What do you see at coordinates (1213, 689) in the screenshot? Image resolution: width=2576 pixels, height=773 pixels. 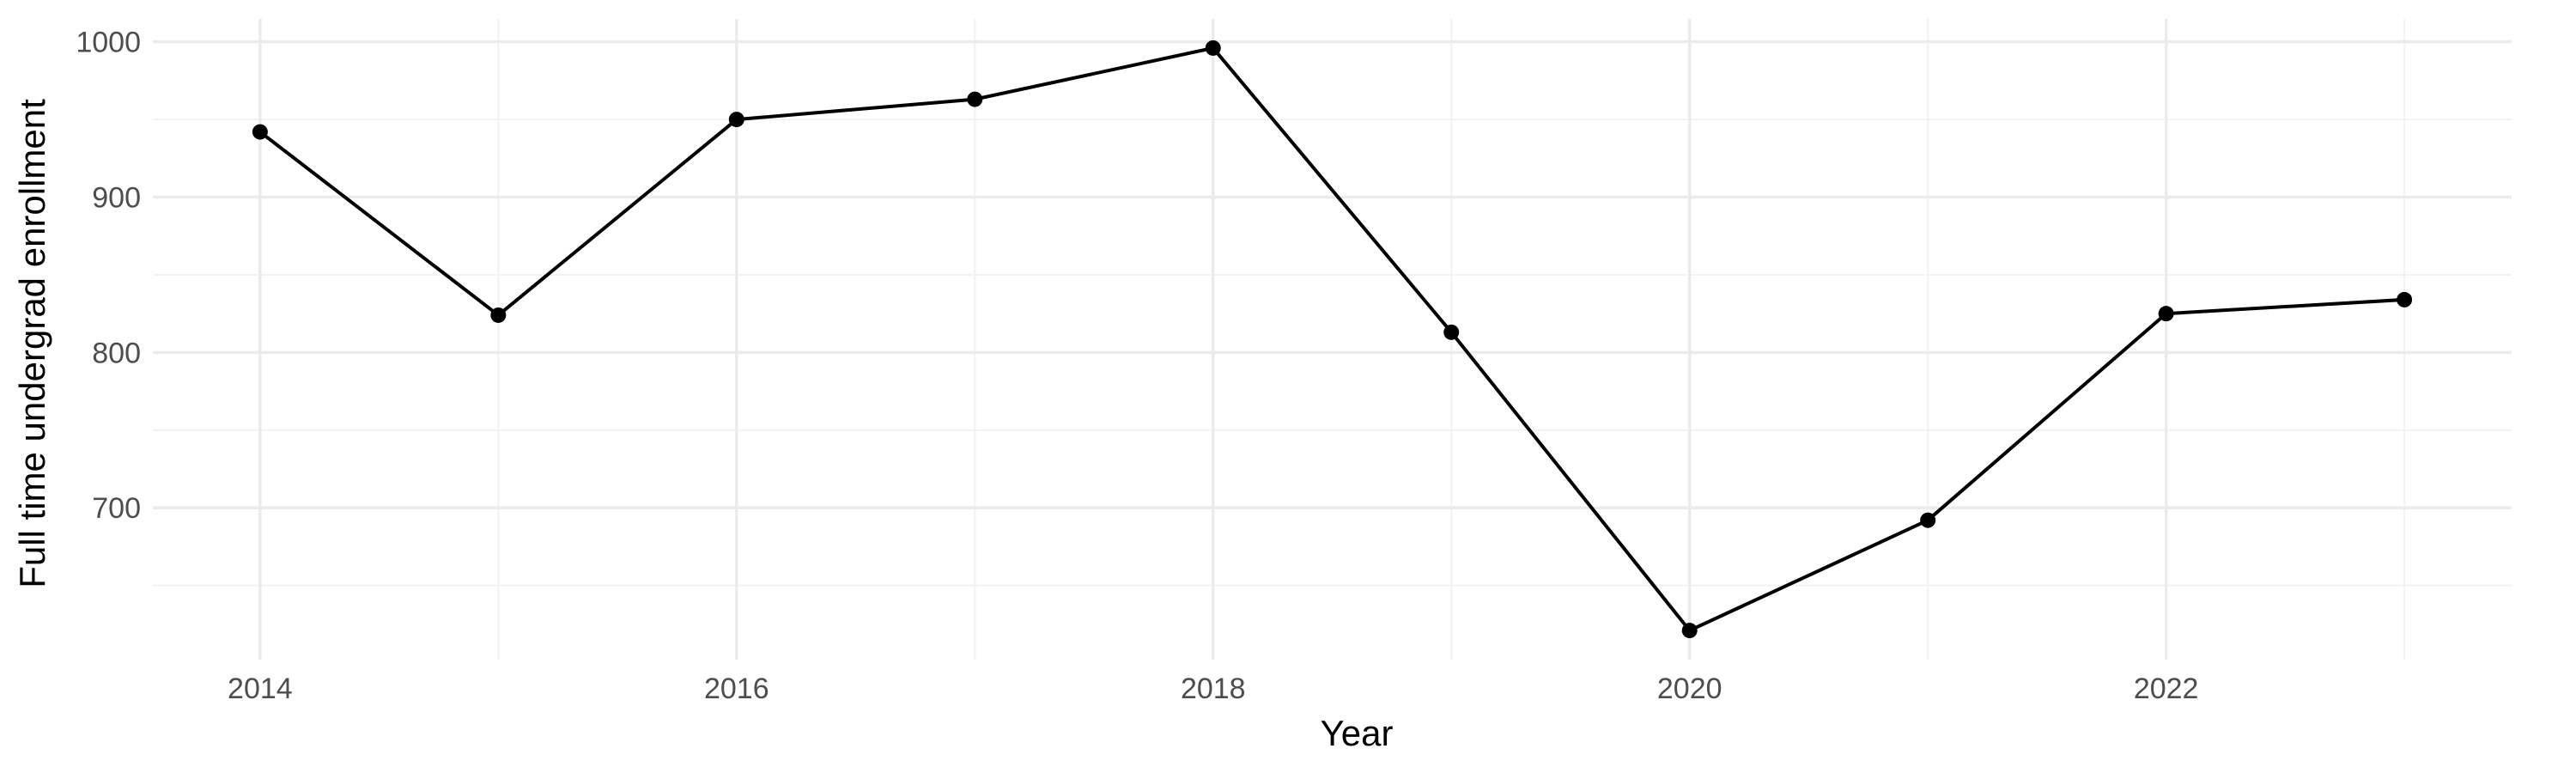 I see `x-tick-label: 2018` at bounding box center [1213, 689].